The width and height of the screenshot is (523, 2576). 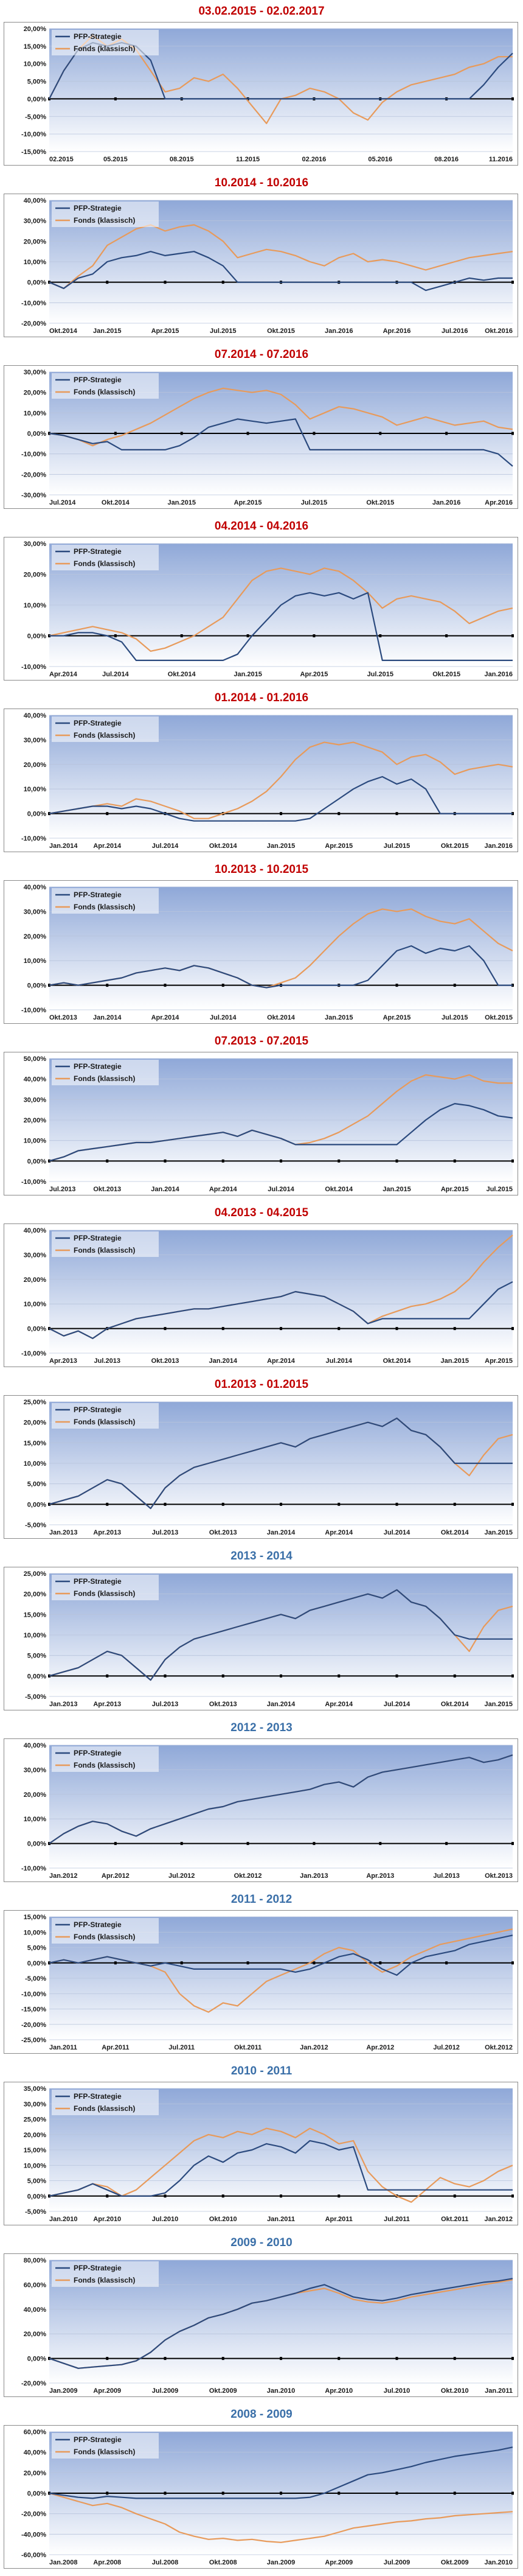 What do you see at coordinates (116, 159) in the screenshot?
I see `x-tick-label: 05.2015` at bounding box center [116, 159].